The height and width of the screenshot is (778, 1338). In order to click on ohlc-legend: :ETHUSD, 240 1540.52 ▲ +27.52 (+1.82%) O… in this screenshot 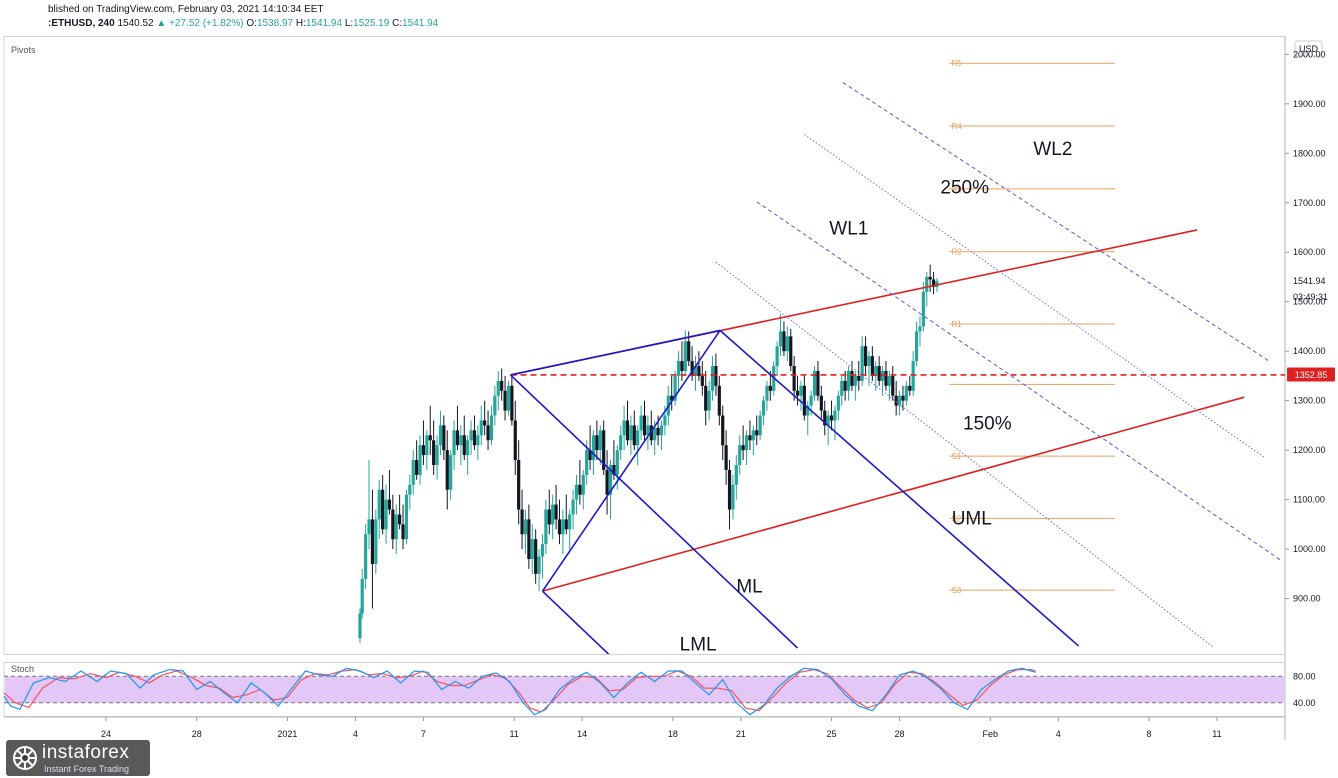, I will do `click(243, 23)`.